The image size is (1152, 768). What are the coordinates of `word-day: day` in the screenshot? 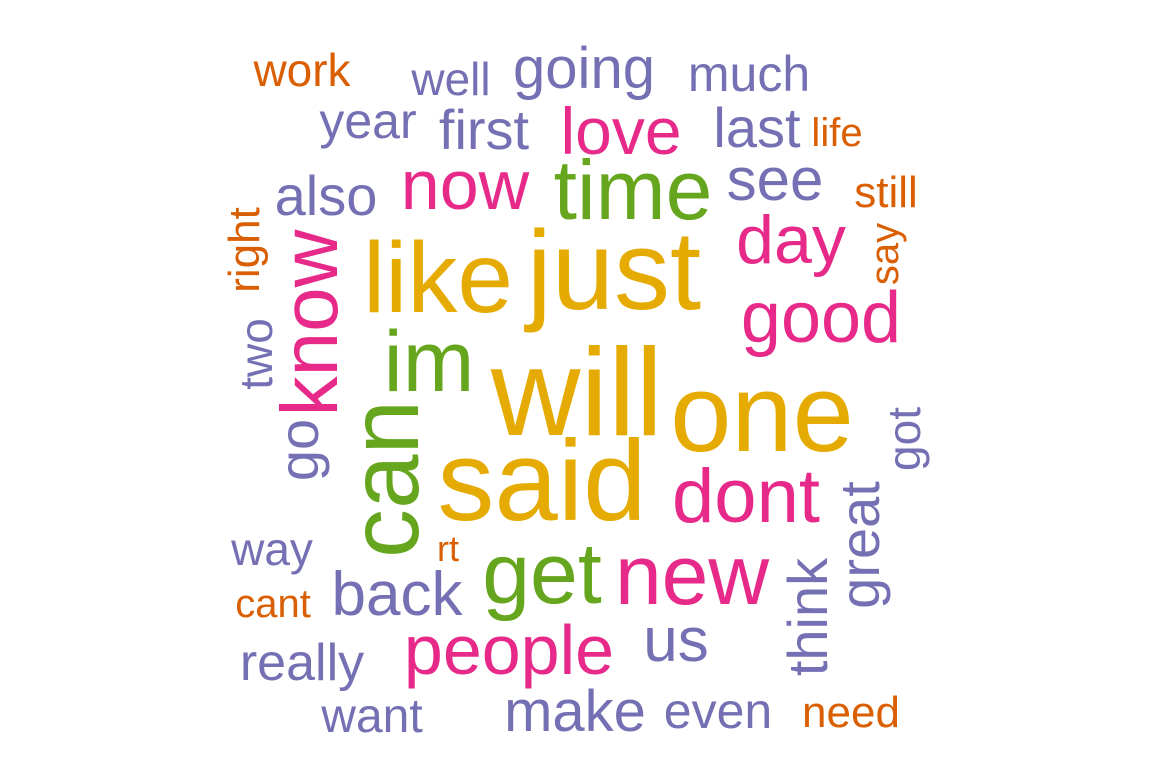 It's located at (791, 240).